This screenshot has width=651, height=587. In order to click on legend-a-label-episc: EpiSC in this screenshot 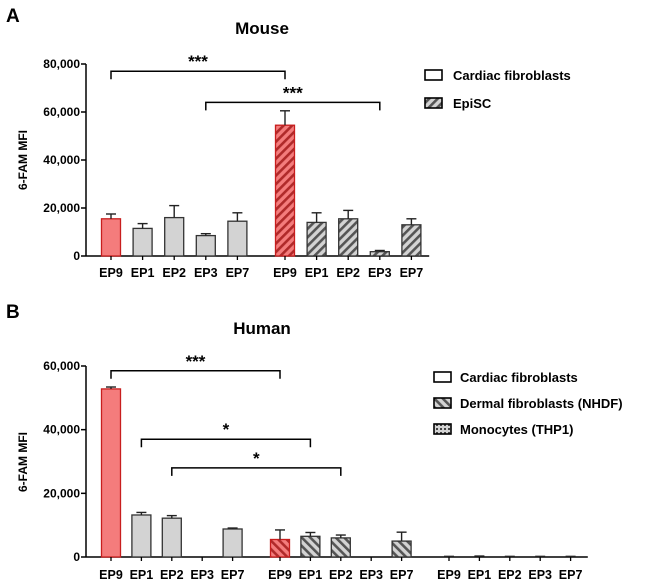, I will do `click(472, 103)`.